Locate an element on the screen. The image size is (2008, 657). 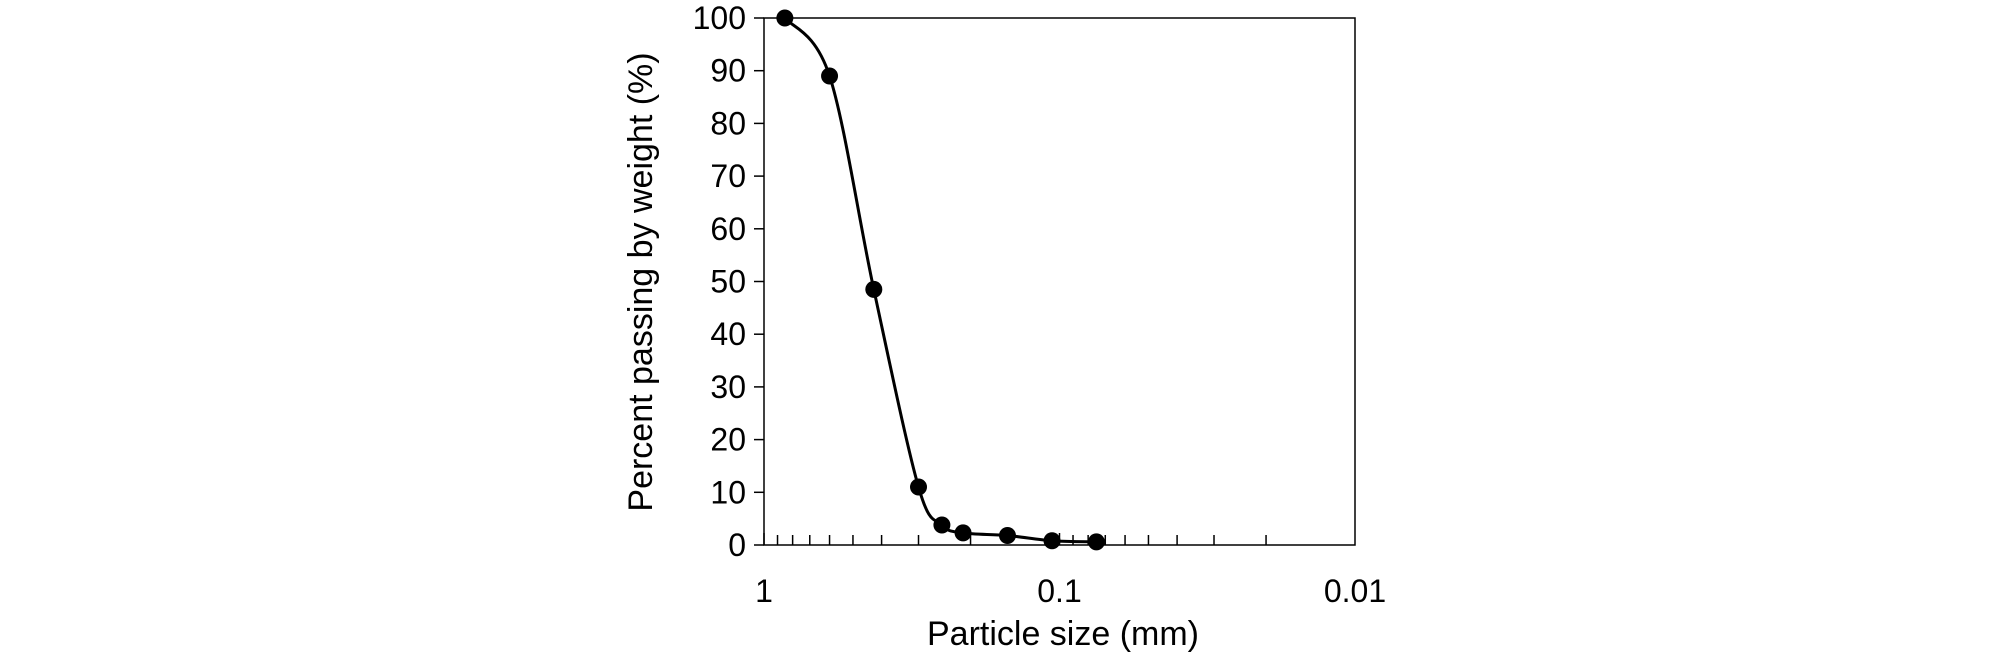
y-tick-label: 80 is located at coordinates (728, 123).